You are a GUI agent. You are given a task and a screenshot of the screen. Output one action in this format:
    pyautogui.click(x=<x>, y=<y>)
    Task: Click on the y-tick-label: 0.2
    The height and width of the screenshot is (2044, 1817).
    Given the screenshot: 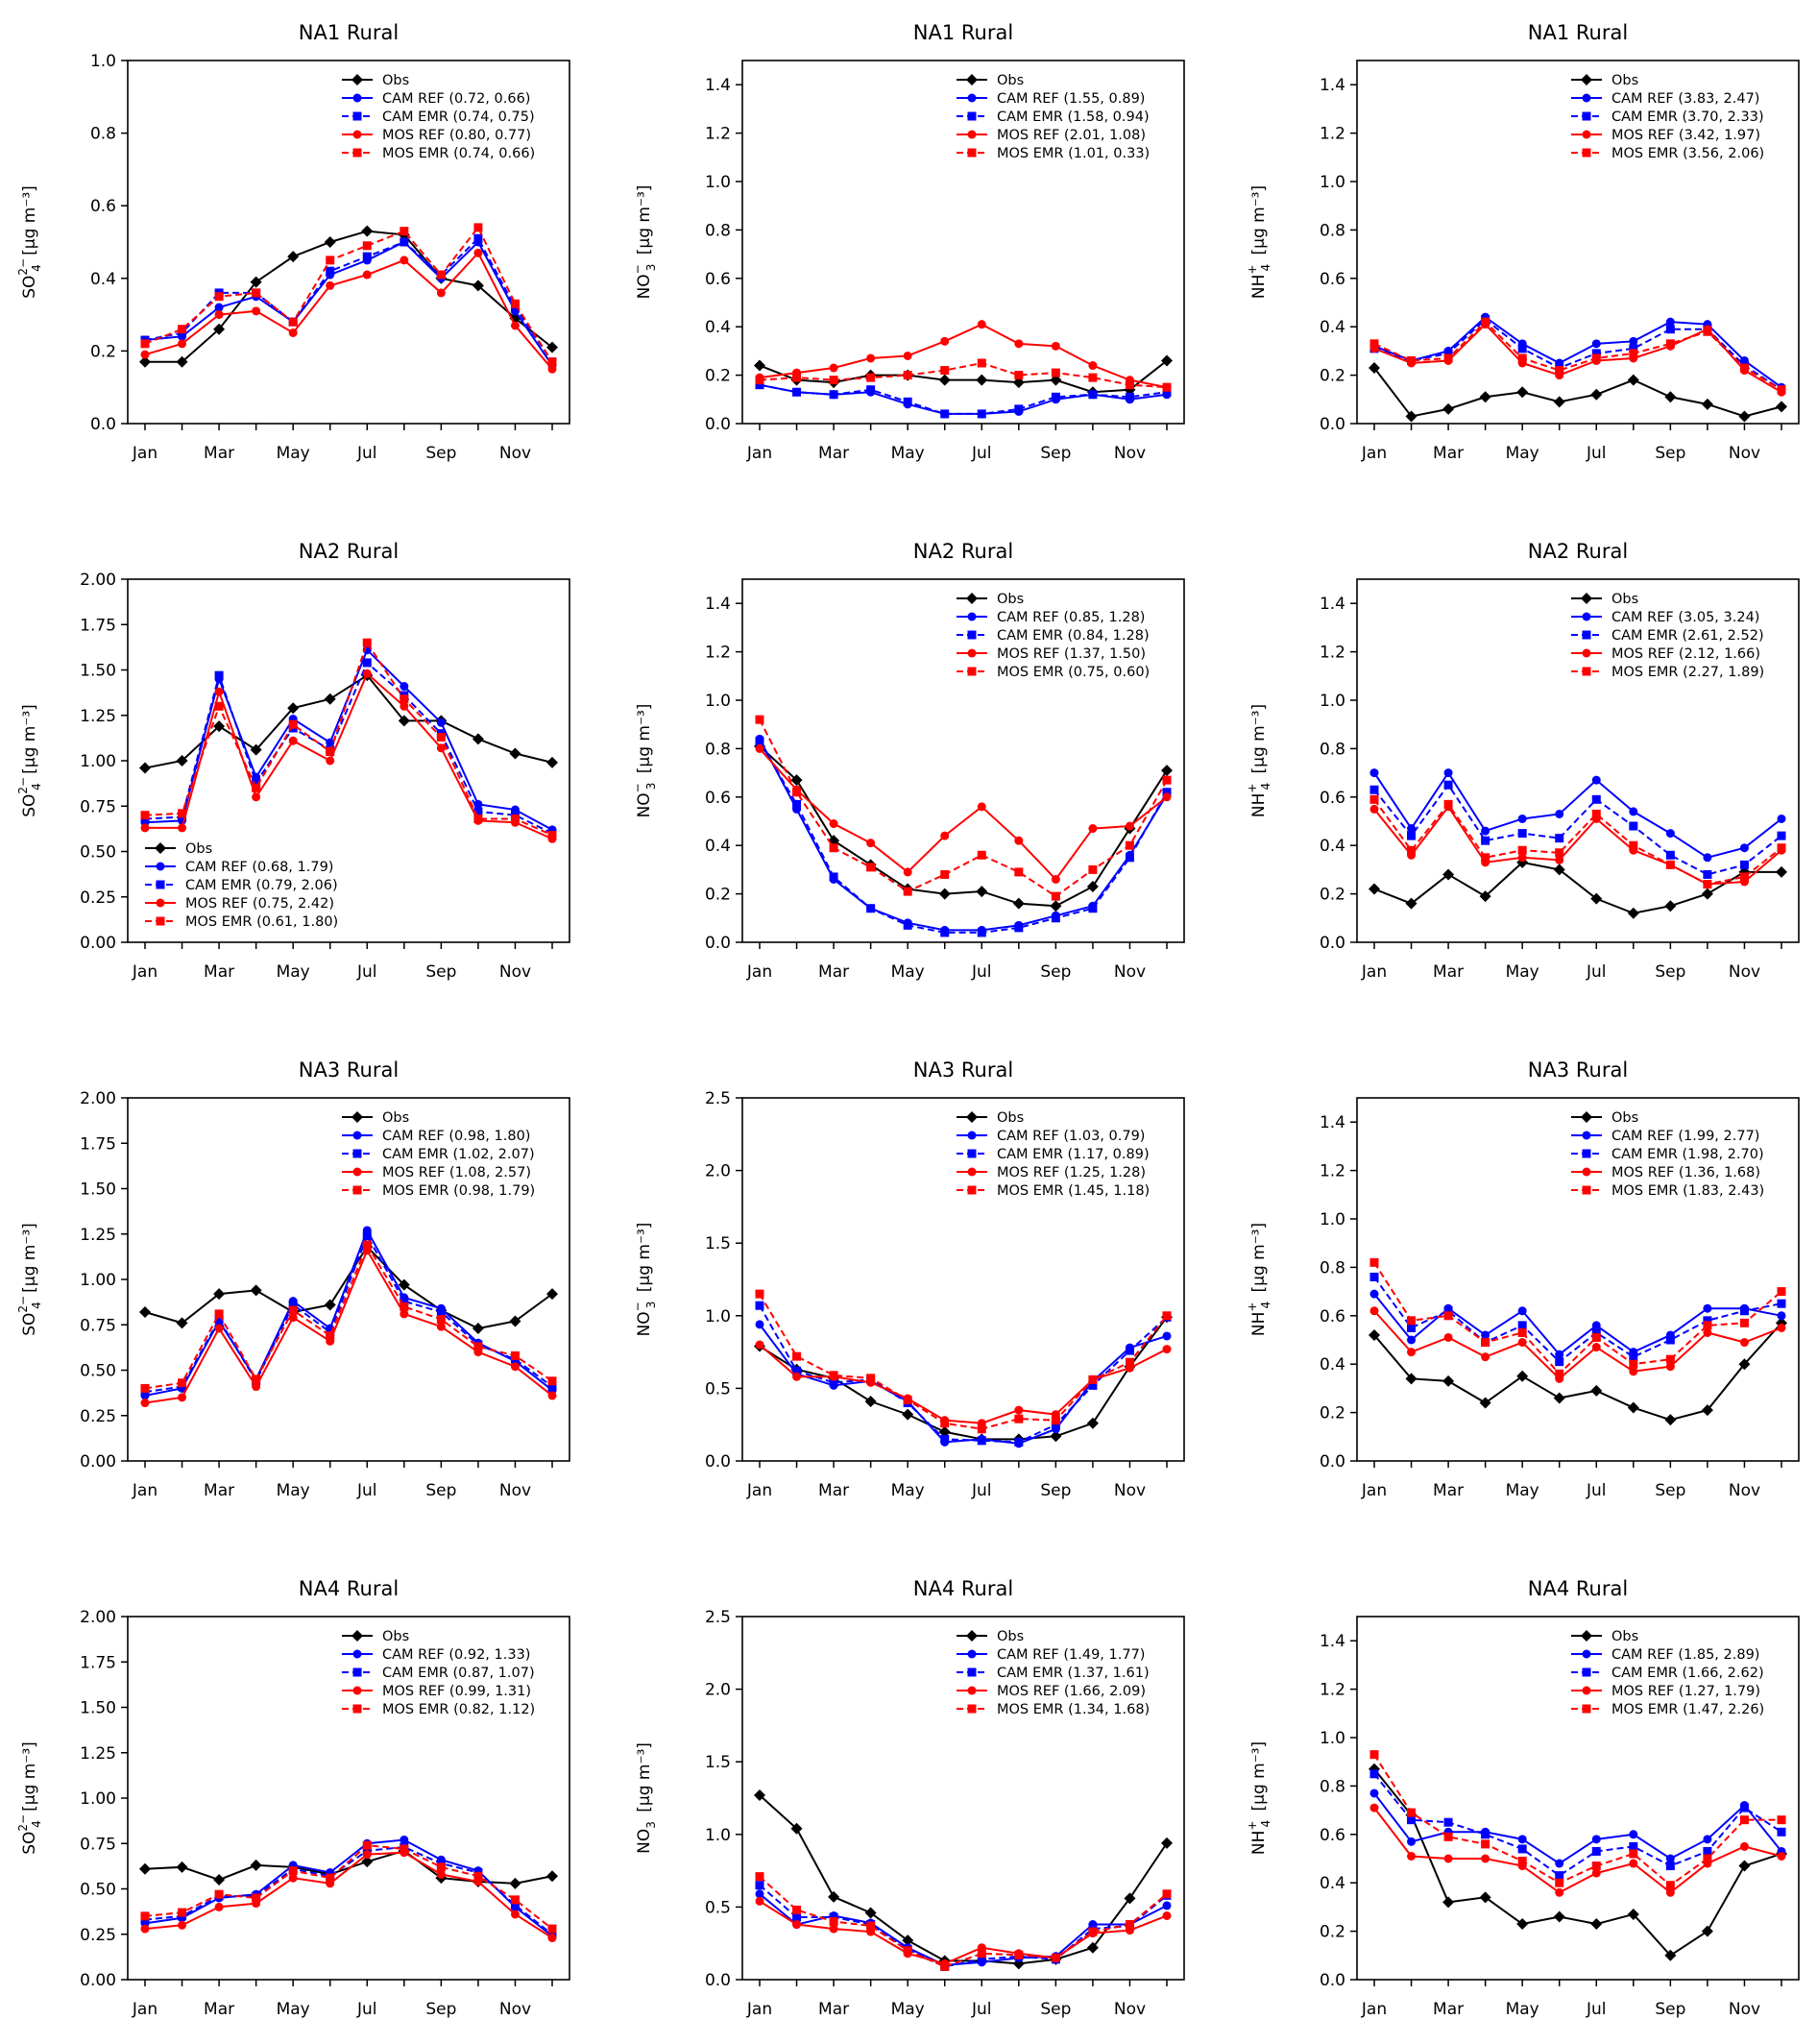 What is the action you would take?
    pyautogui.click(x=103, y=351)
    